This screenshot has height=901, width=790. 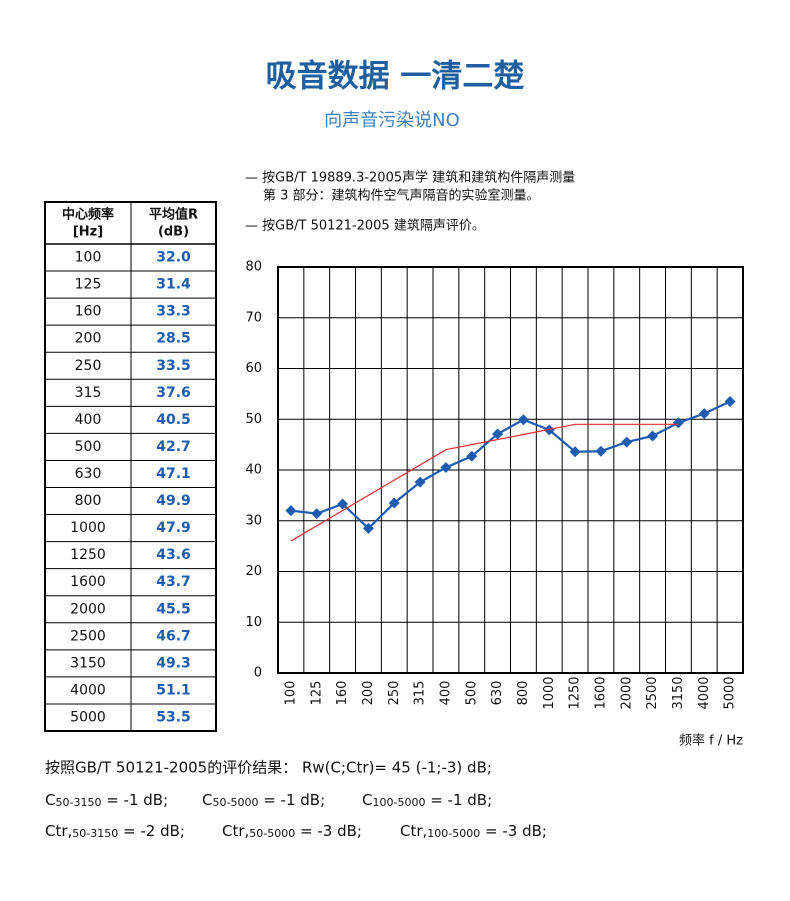 I want to click on y-tick-label: 0, so click(x=258, y=673).